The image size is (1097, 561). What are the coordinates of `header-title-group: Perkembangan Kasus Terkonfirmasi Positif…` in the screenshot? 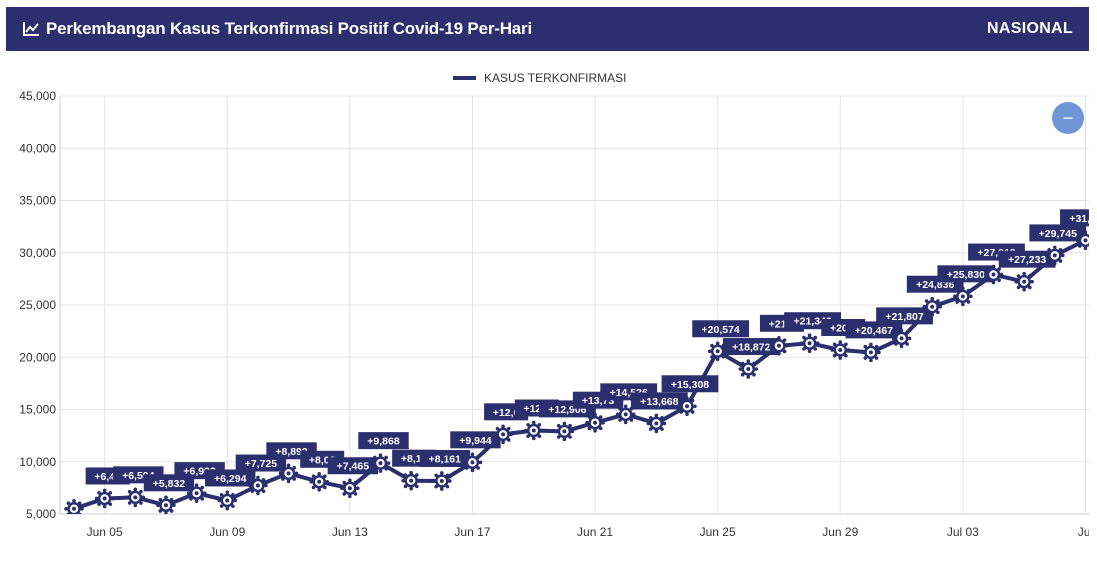 It's located at (277, 29).